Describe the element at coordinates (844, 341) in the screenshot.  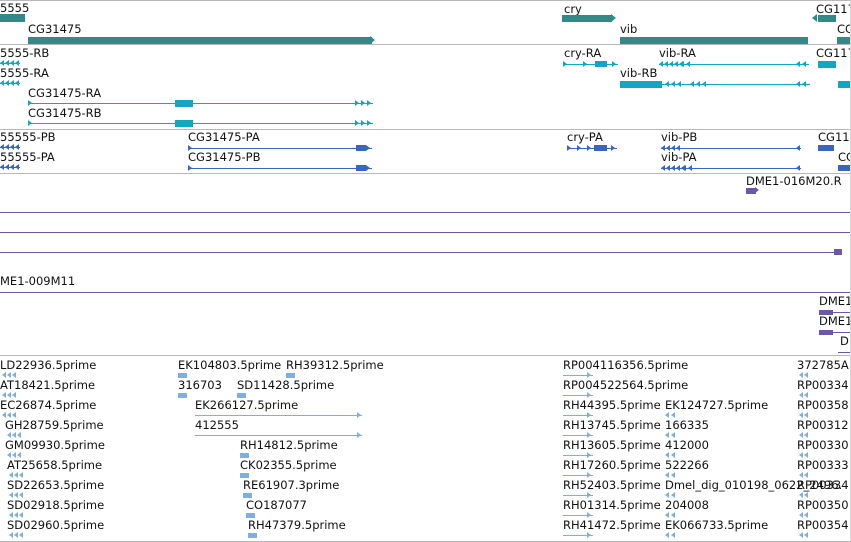
I see `clone-label: D` at that location.